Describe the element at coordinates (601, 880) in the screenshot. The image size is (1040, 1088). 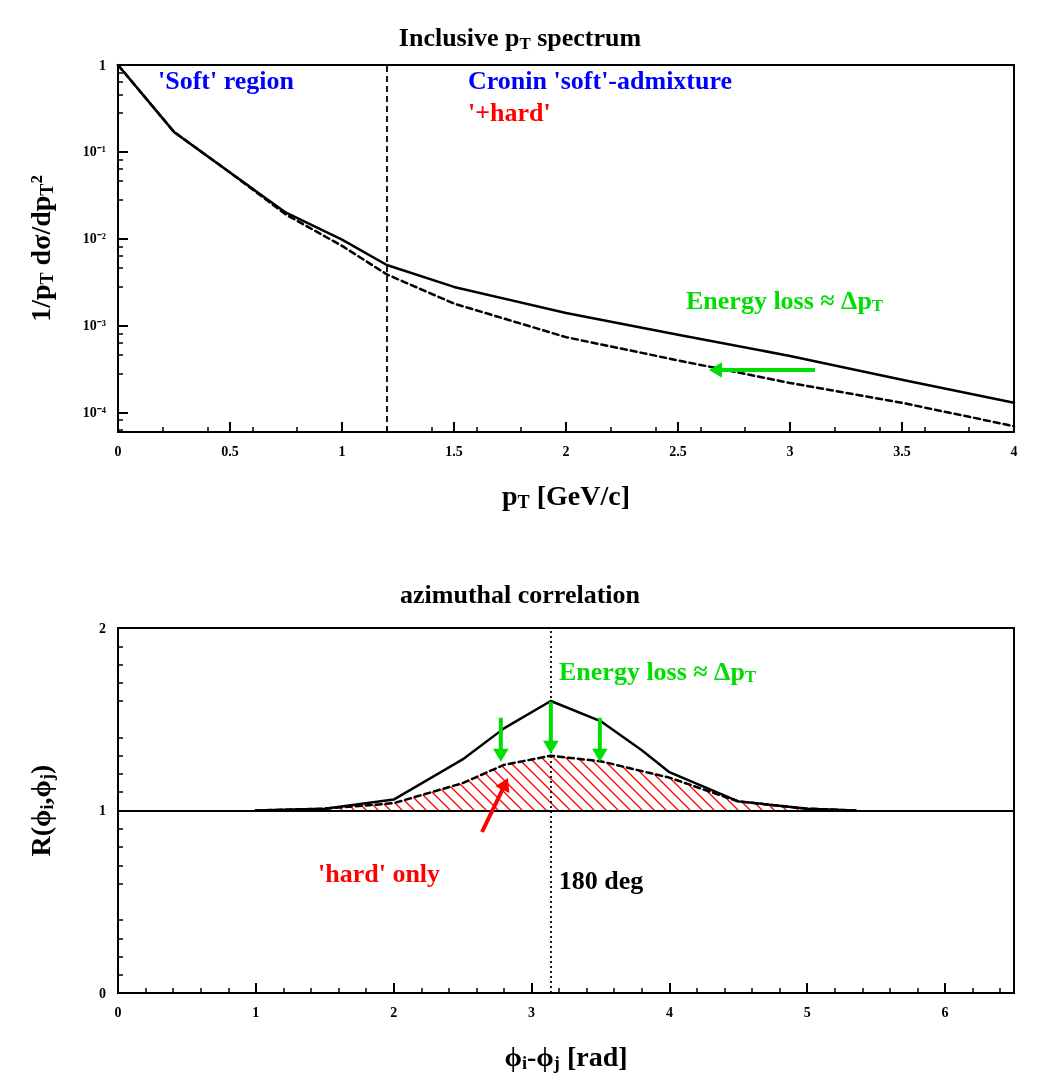
I see `ref-line-label: 180 deg` at that location.